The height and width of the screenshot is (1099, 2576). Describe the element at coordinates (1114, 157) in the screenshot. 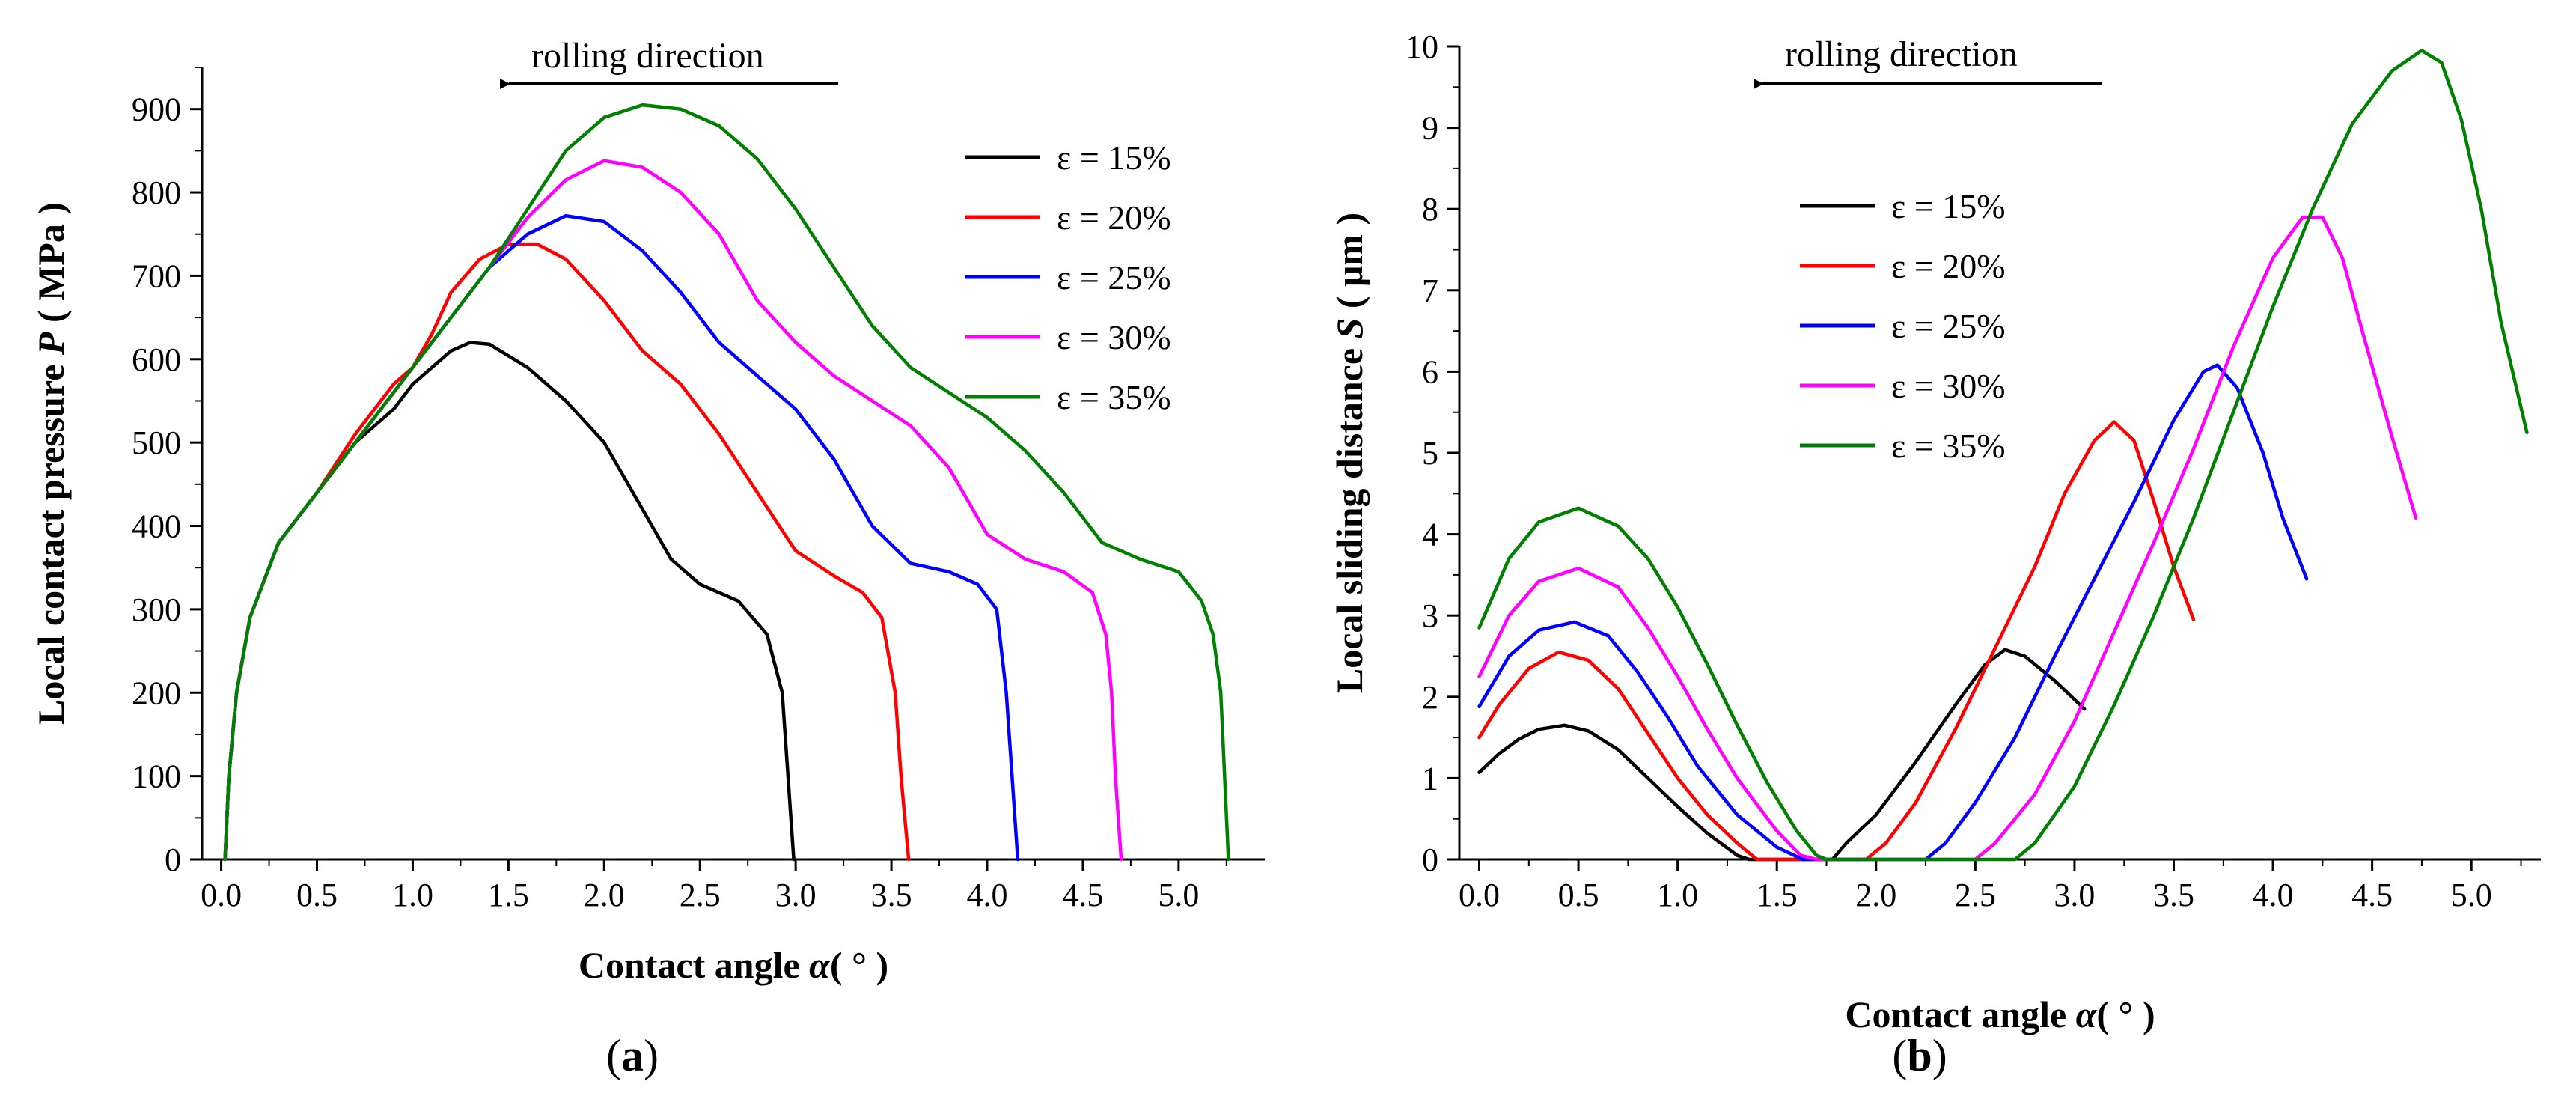

I see `panel-a-legend-label-1: ε = 15%` at that location.